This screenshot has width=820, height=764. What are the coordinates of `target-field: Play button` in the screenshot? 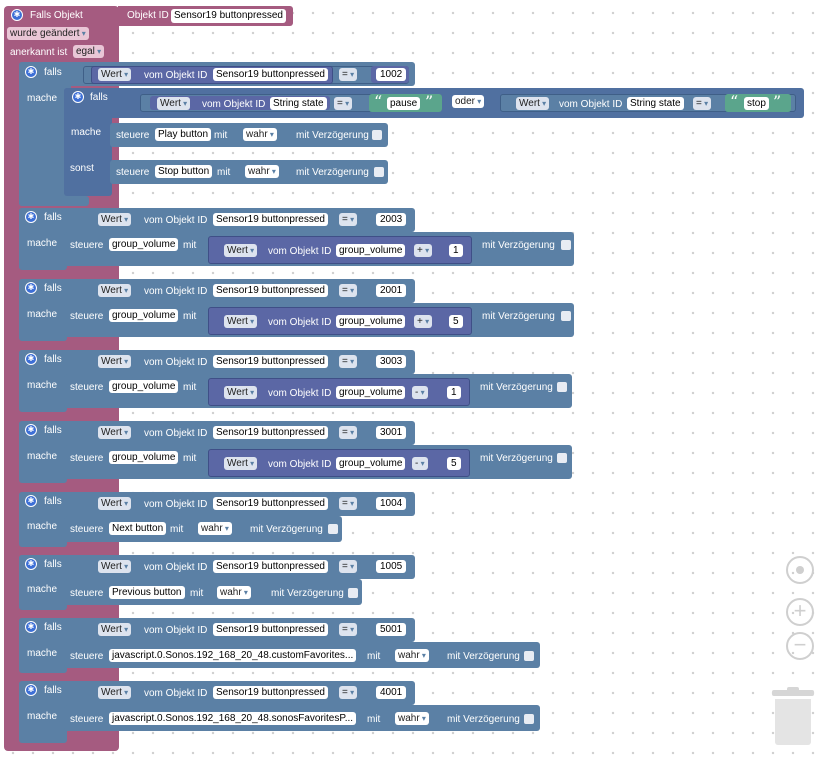 It's located at (183, 134).